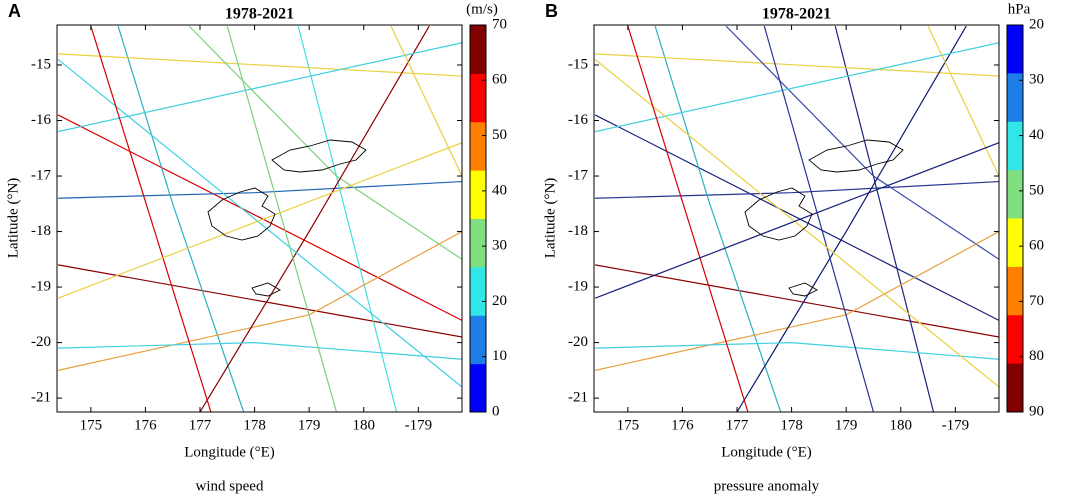 The width and height of the screenshot is (1065, 498). I want to click on coastline, so click(287, 218).